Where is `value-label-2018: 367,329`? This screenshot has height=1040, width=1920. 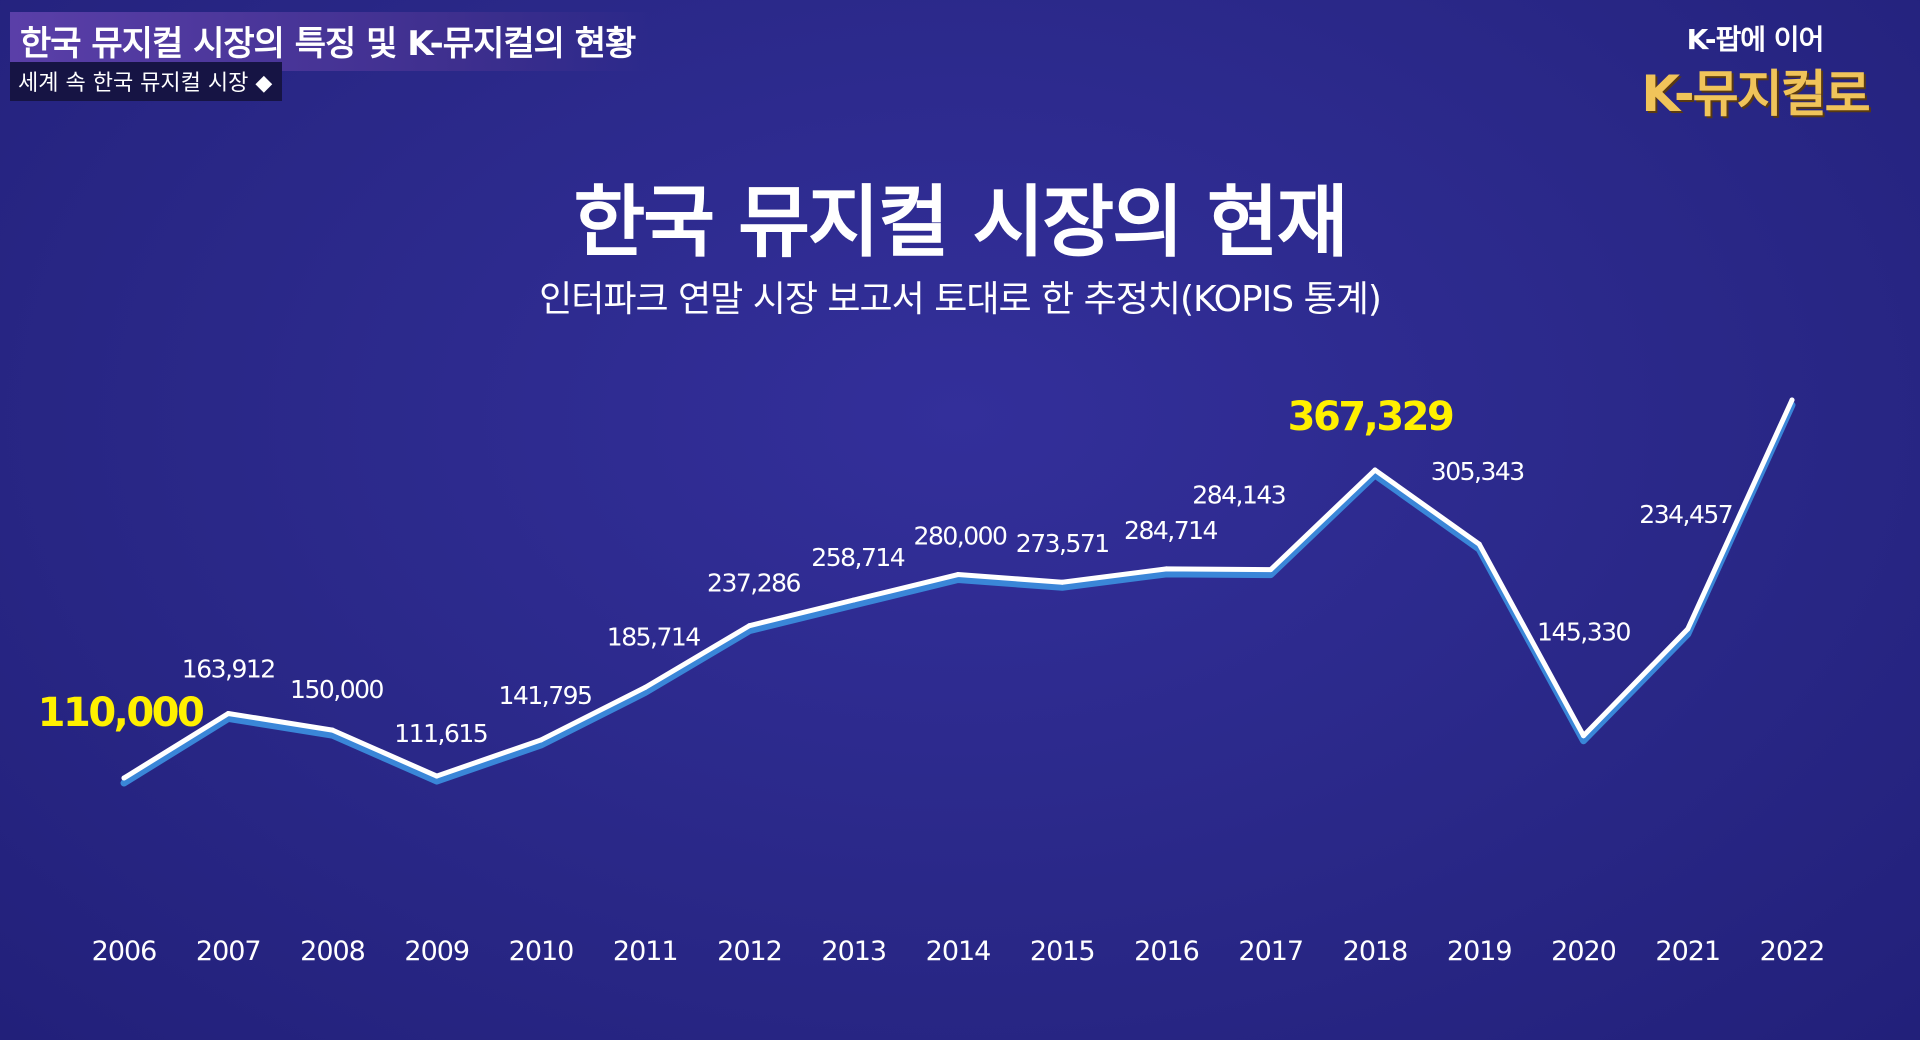 value-label-2018: 367,329 is located at coordinates (1370, 417).